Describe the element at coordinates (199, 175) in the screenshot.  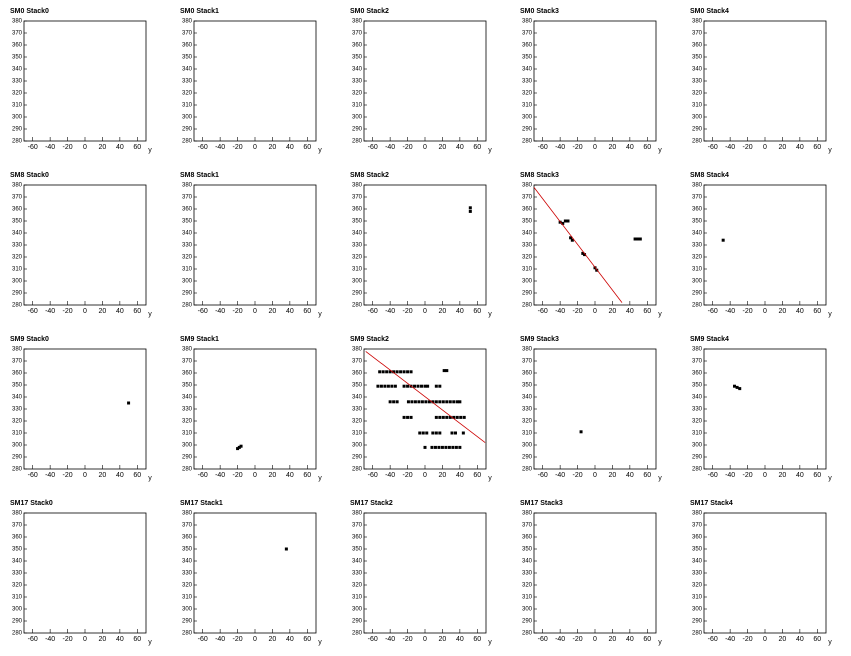
I see `chart-title: SM8 Stack1` at that location.